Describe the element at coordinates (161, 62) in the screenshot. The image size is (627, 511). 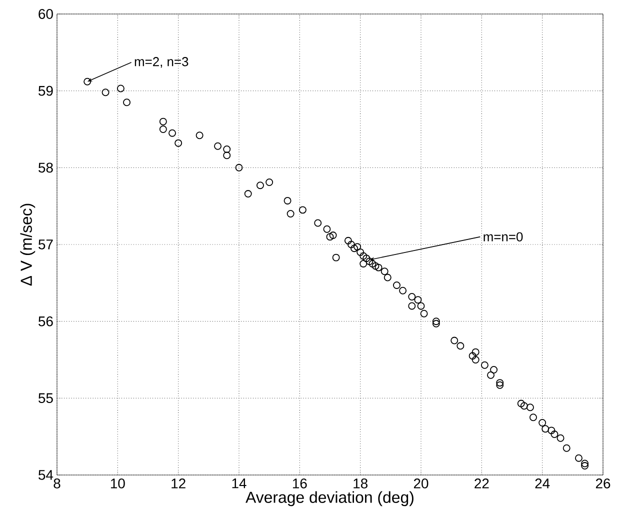
I see `annotation: m=2, n=3` at that location.